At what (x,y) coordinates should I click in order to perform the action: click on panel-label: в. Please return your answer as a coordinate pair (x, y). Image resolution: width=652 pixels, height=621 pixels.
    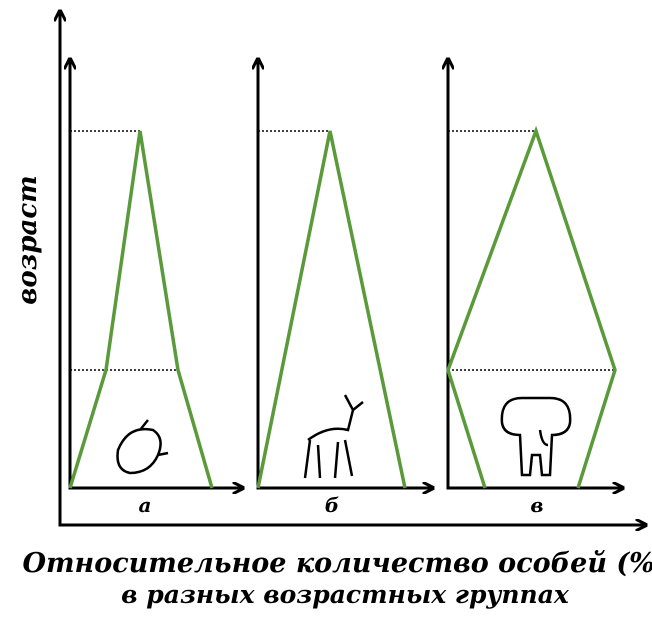
    Looking at the image, I should click on (536, 505).